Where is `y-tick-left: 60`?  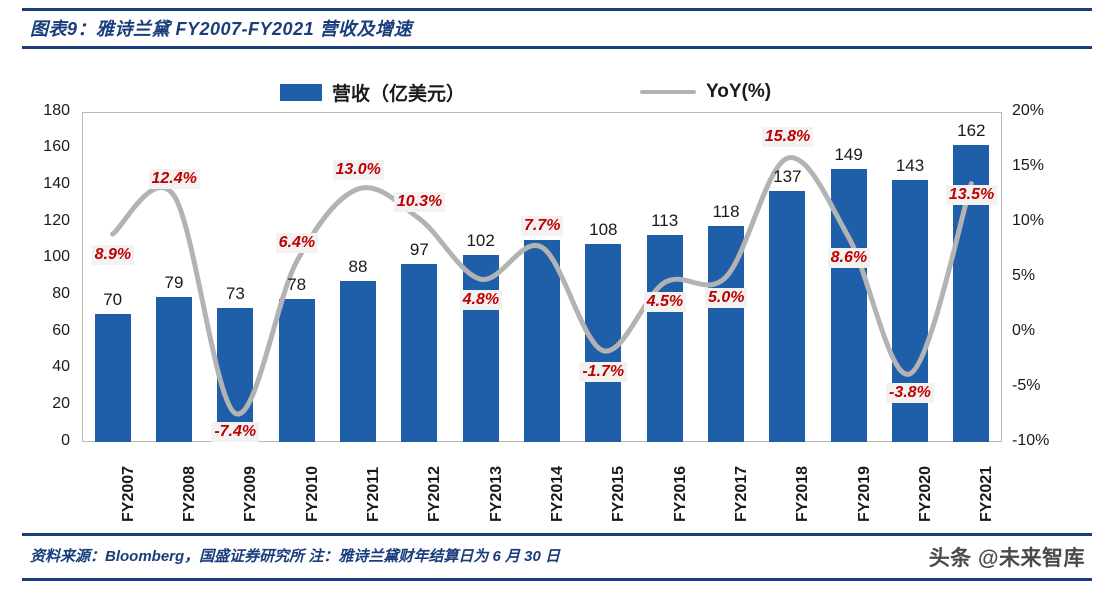 y-tick-left: 60 is located at coordinates (61, 330).